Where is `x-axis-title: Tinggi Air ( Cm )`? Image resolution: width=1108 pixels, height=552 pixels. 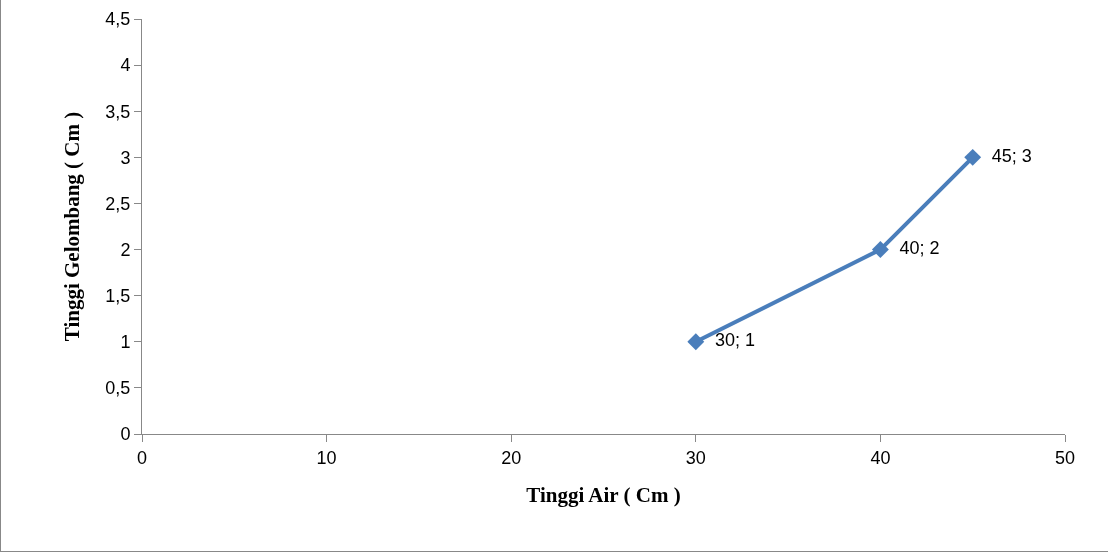
x-axis-title: Tinggi Air ( Cm ) is located at coordinates (603, 494).